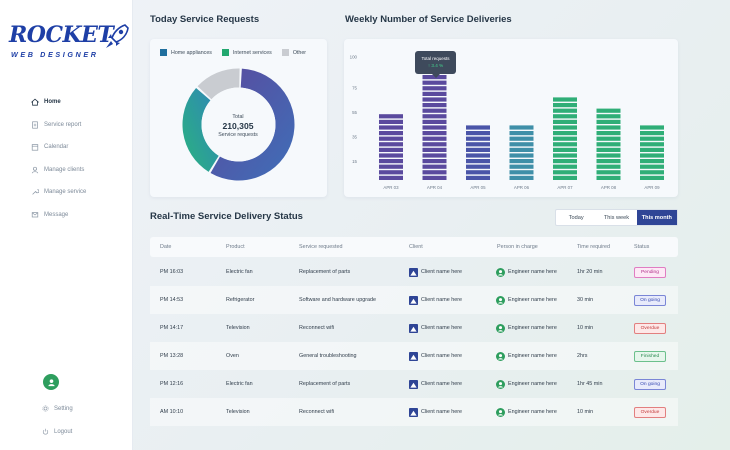 This screenshot has height=450, width=730. I want to click on cell-time: 1hr 20 min, so click(589, 272).